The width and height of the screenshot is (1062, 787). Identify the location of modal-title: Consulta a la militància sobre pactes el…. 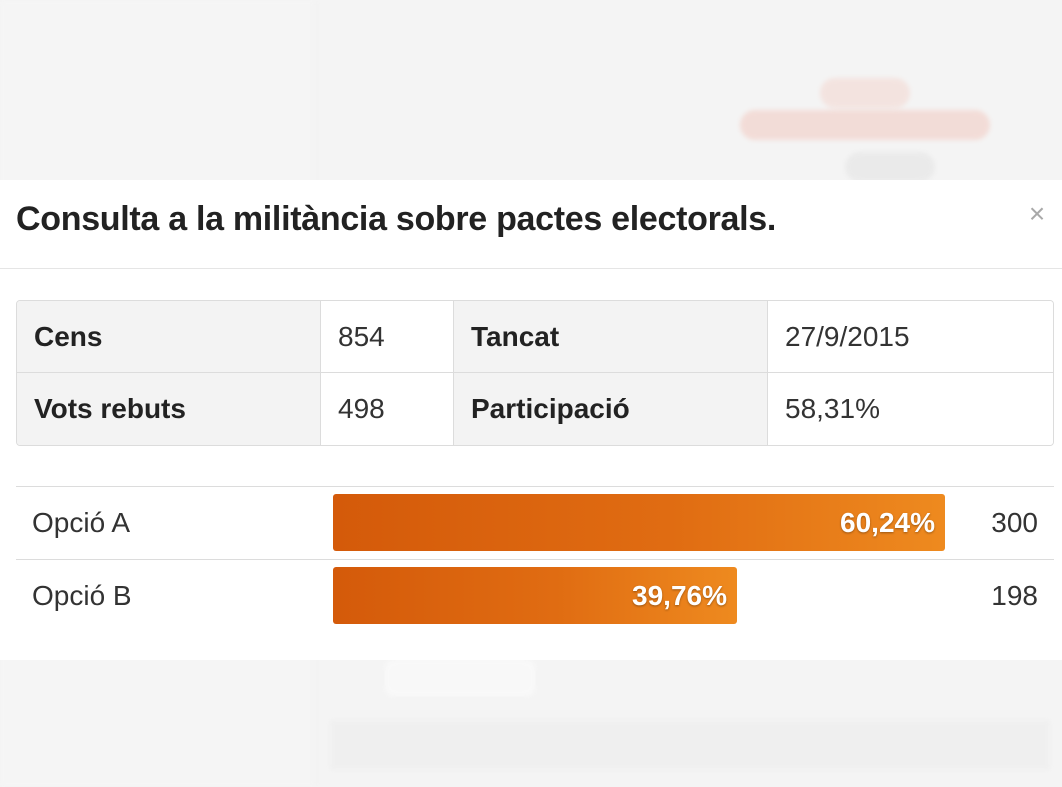
(396, 219).